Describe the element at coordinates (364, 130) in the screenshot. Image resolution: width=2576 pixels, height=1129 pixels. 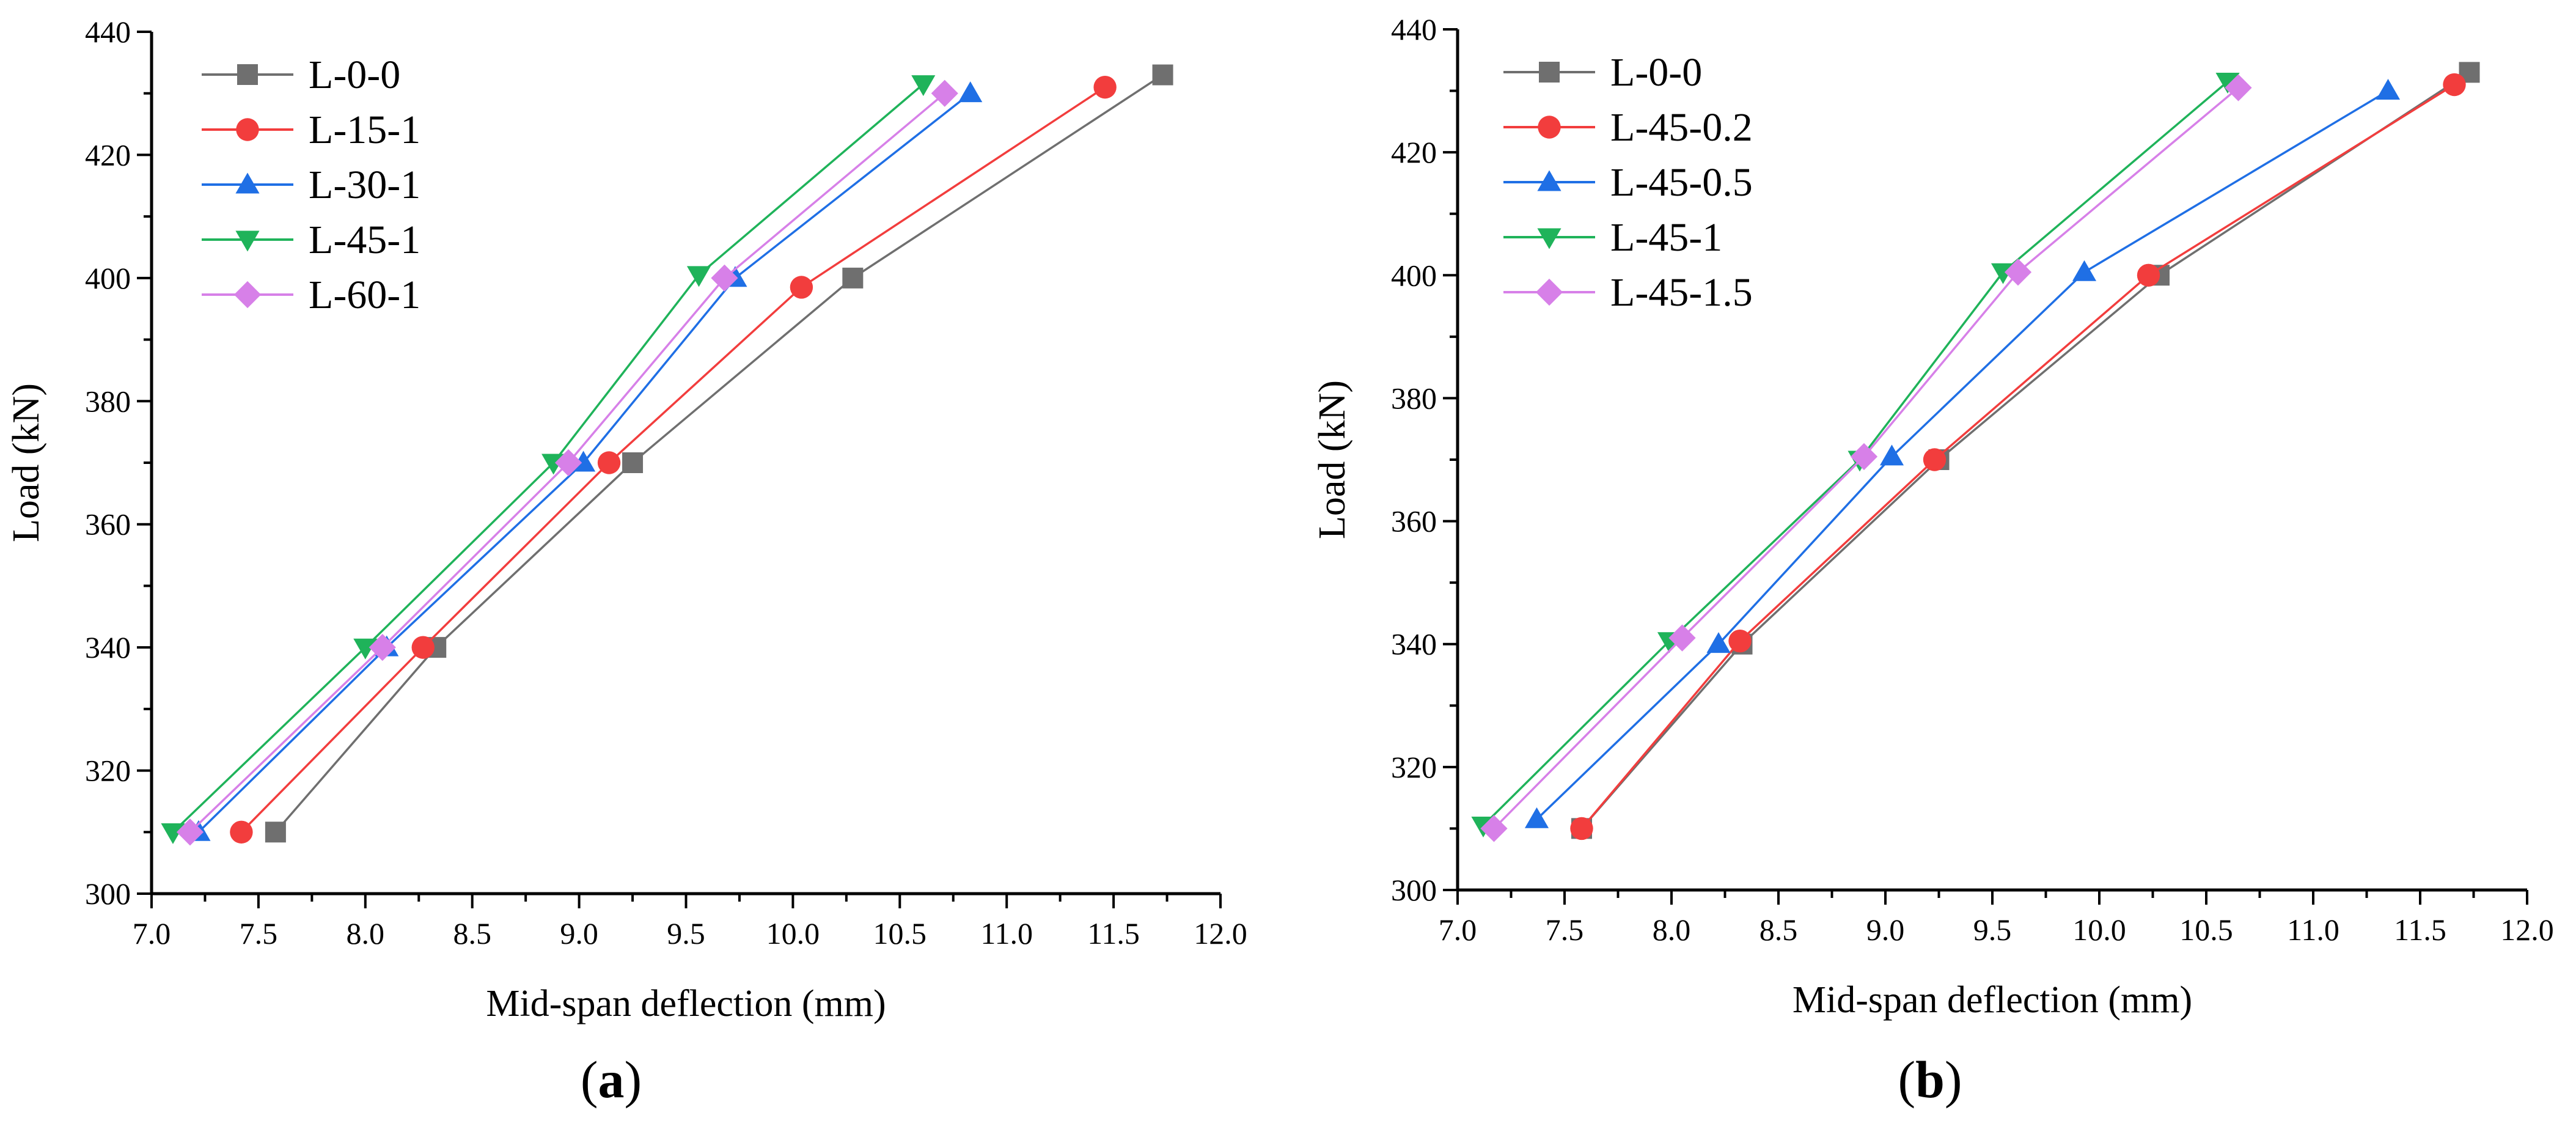
I see `legend-label: L-15-1` at that location.